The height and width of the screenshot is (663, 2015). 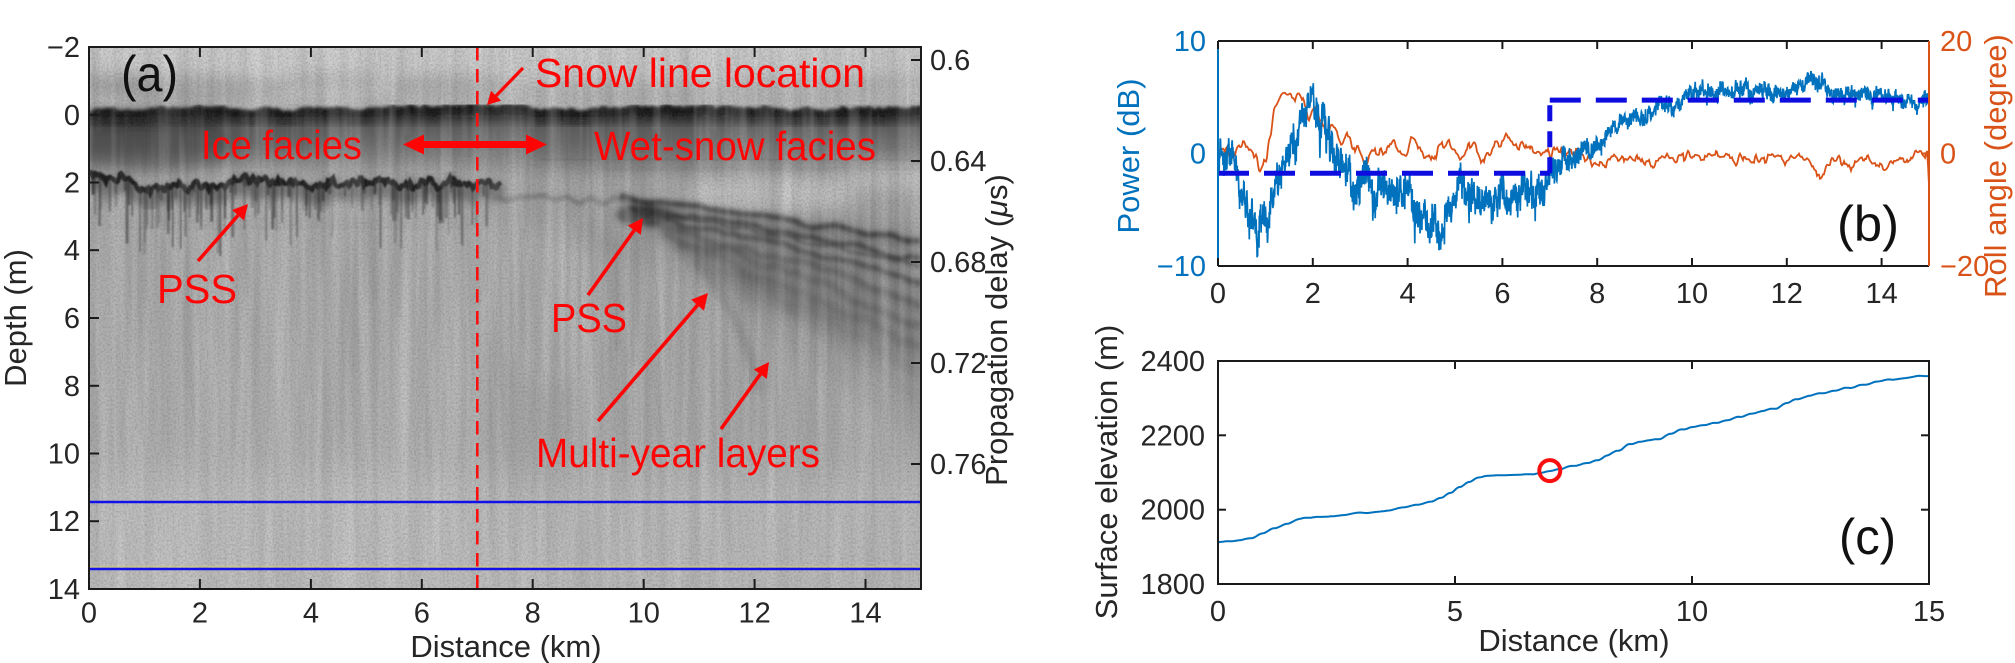 I want to click on svg-text: 2200, so click(x=1172, y=436).